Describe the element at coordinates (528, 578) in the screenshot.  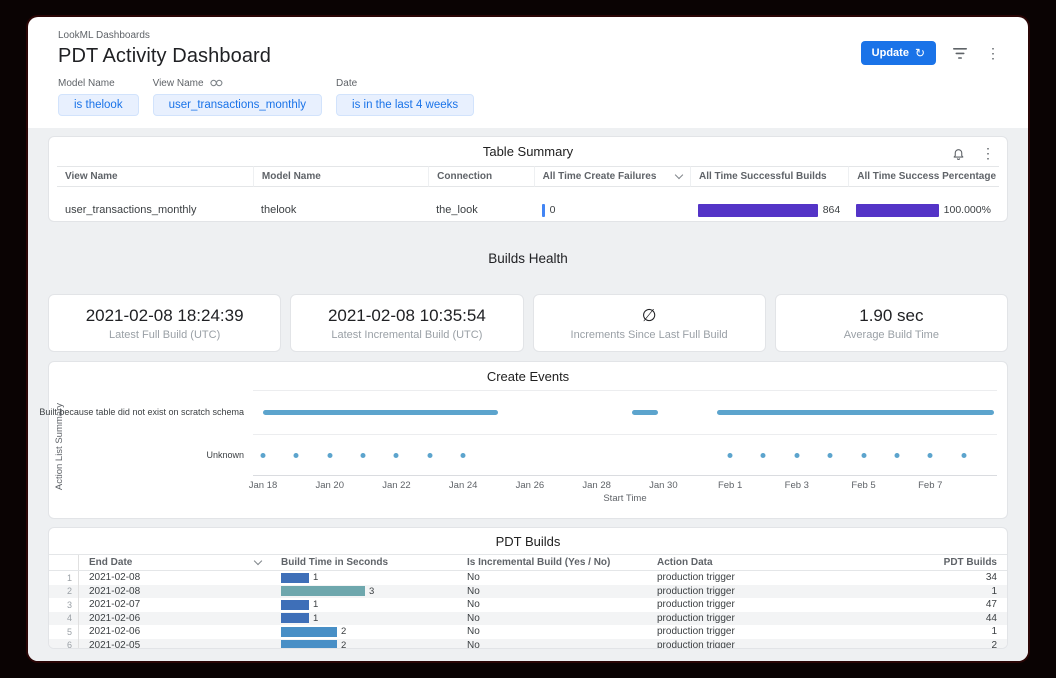
I see `table-row: 1 2021-02-08 1 No production trigger 34` at that location.